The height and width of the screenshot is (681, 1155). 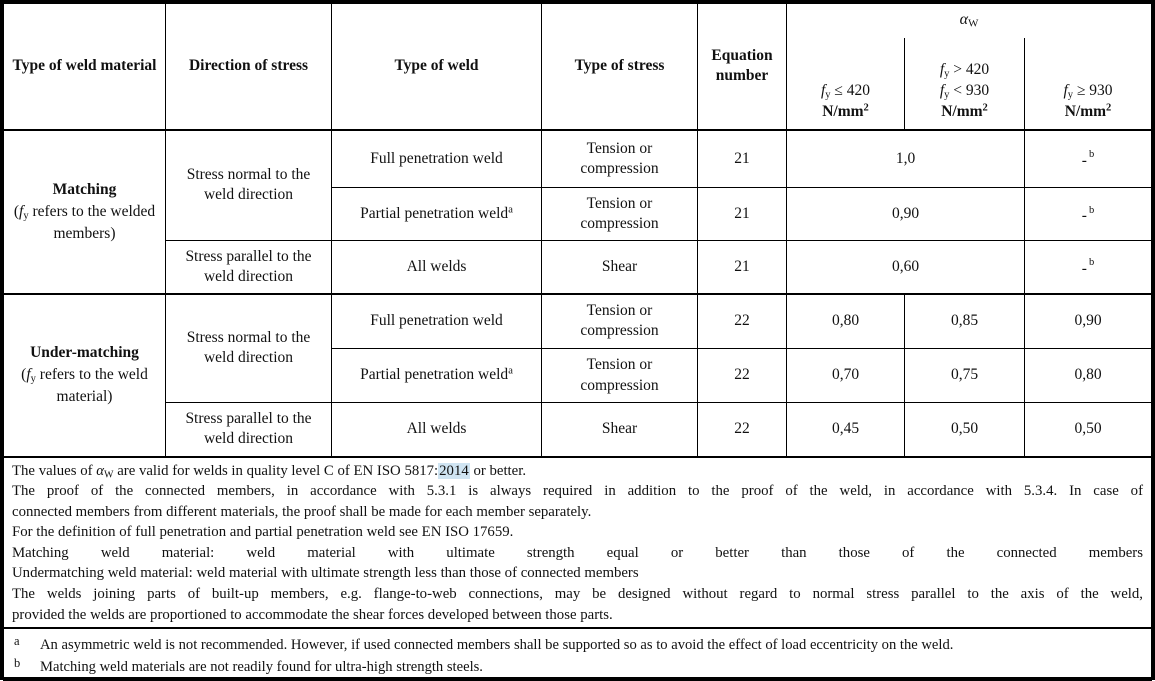 I want to click on header-type-of-stress: Type of stress, so click(x=619, y=66).